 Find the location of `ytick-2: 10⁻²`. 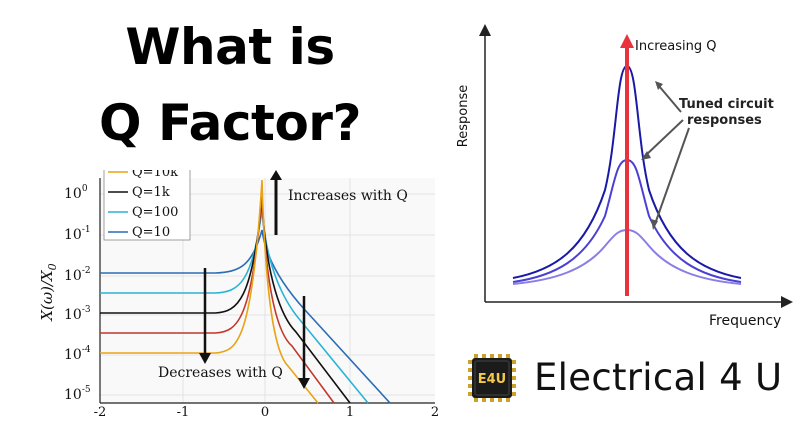

ytick-2: 10⁻² is located at coordinates (77, 275).